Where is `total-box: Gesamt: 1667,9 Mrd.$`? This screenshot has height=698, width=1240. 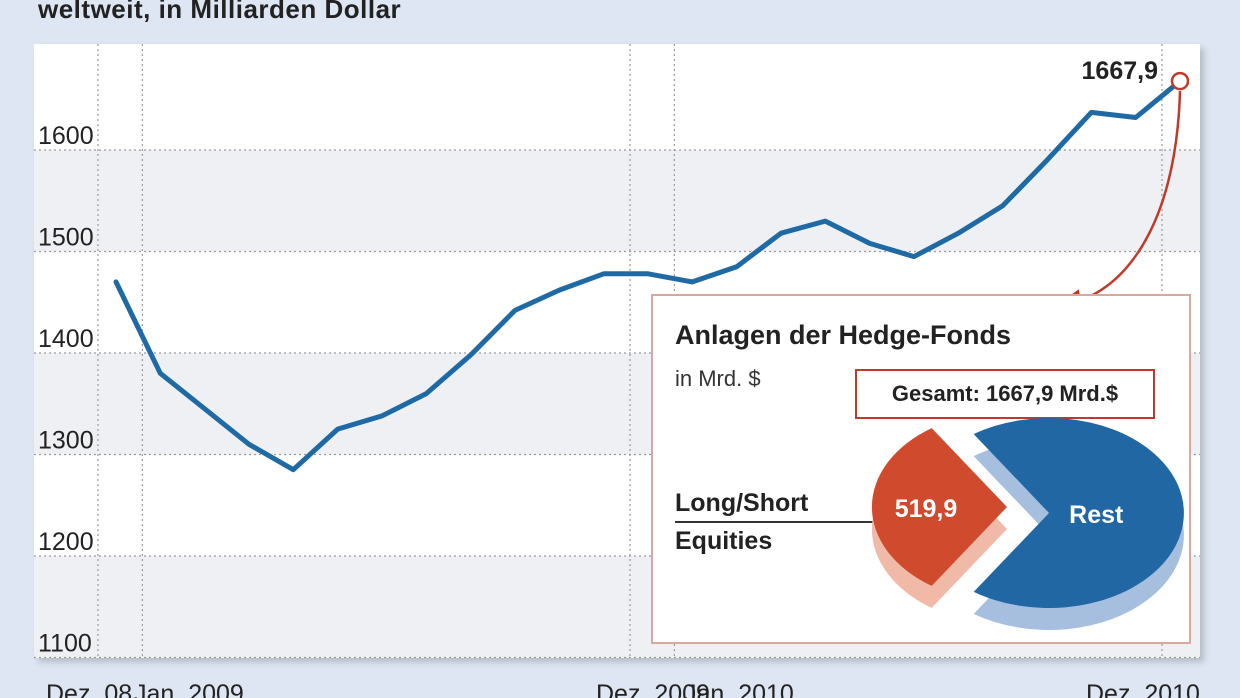 total-box: Gesamt: 1667,9 Mrd.$ is located at coordinates (1005, 394).